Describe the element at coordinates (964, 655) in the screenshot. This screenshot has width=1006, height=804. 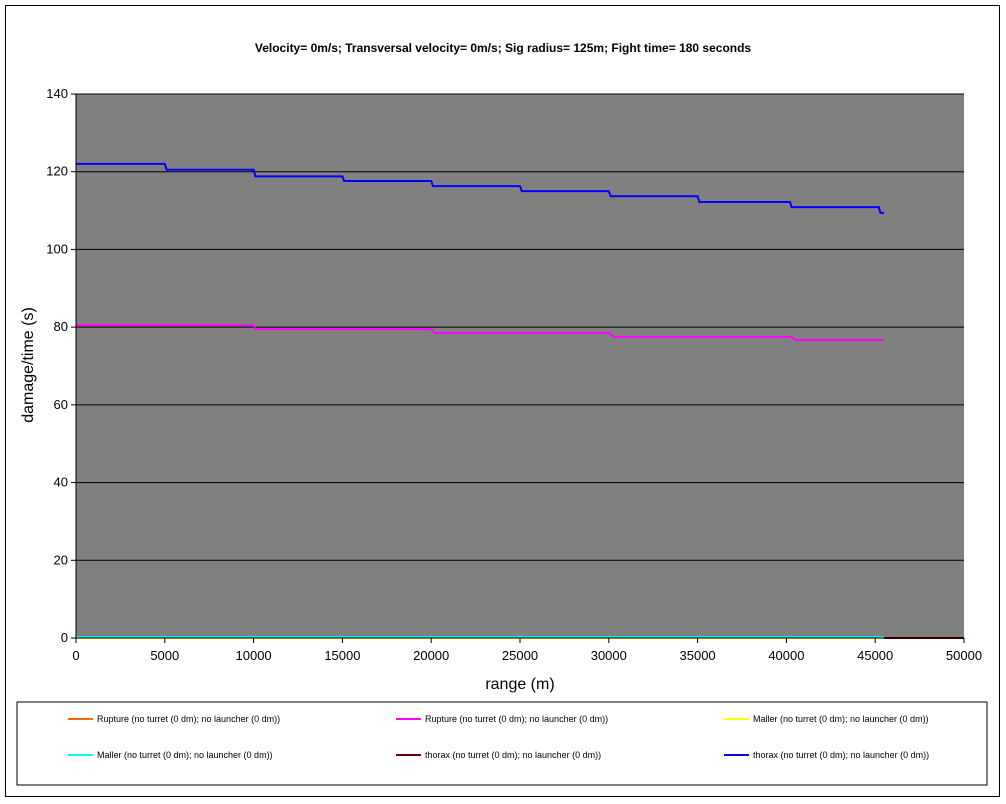
I see `x-tick-label-10: 50000` at that location.